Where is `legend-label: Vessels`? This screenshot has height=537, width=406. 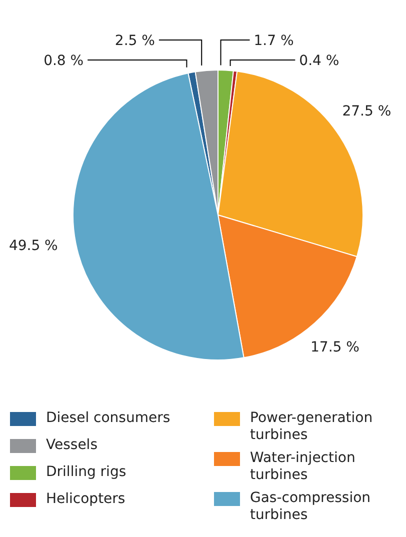 legend-label: Vessels is located at coordinates (72, 445).